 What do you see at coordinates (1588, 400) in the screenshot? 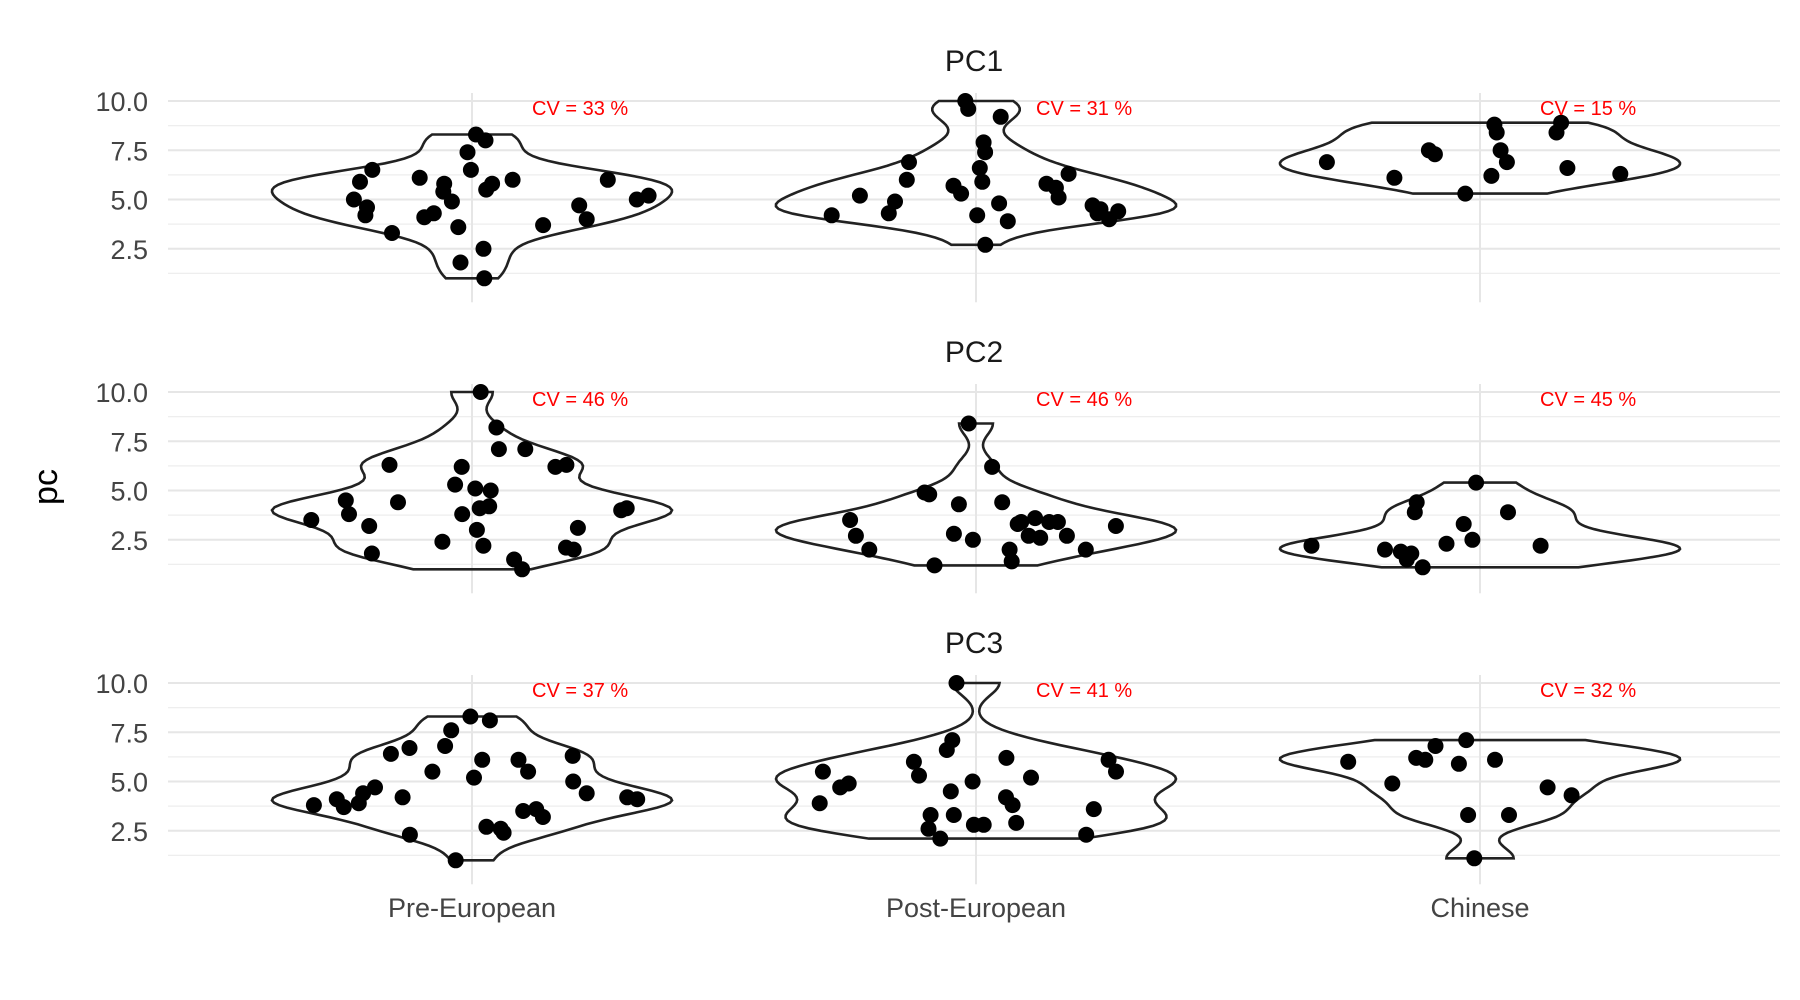
I see `cv-label: CV = 45 %` at bounding box center [1588, 400].